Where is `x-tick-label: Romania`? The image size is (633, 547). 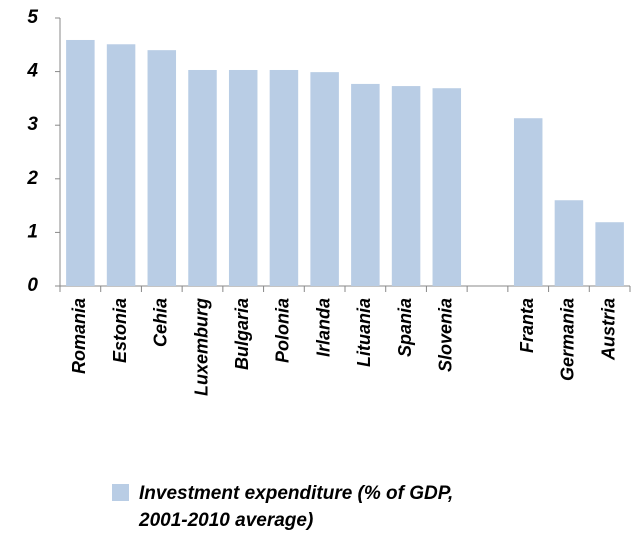
x-tick-label: Romania is located at coordinates (79, 336).